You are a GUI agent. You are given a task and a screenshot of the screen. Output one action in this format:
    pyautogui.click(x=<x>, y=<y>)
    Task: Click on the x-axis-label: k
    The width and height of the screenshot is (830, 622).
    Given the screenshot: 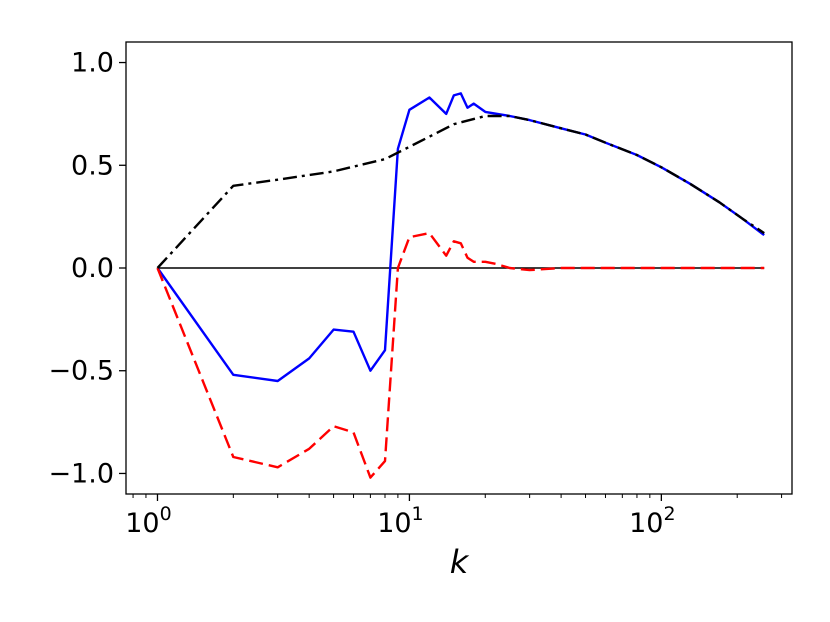 What is the action you would take?
    pyautogui.click(x=460, y=562)
    